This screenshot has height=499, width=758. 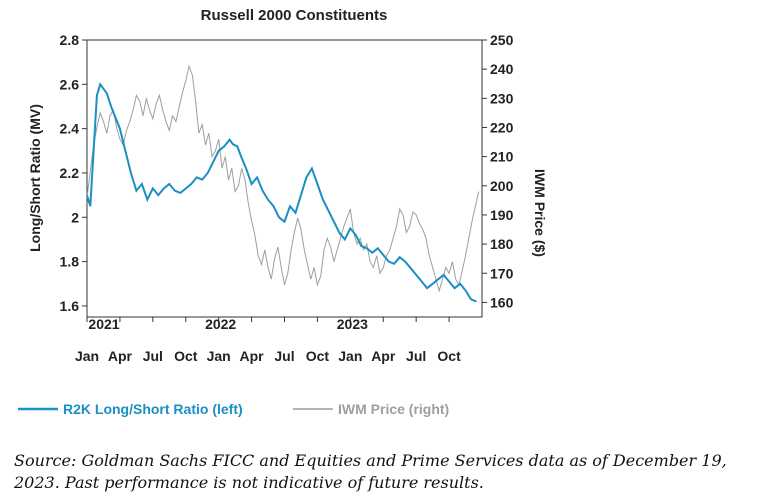 I want to click on year-label: 2021, so click(x=103, y=324).